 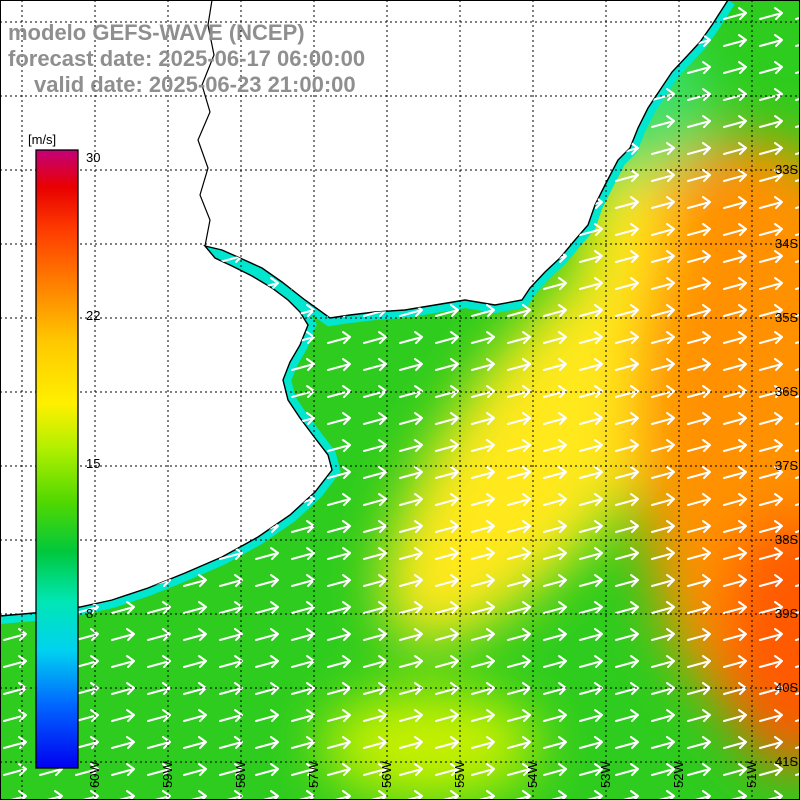 What do you see at coordinates (156, 32) in the screenshot?
I see `model-title: modelo GEFS-WAVE (NCEP)` at bounding box center [156, 32].